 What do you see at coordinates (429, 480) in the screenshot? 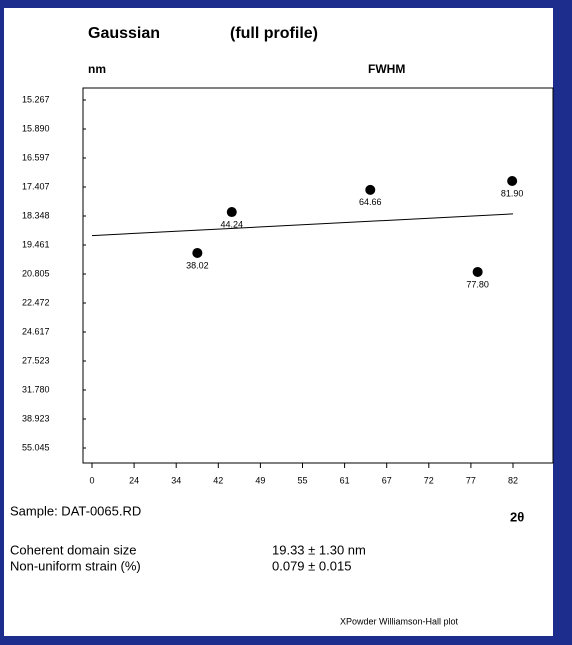
I see `x-tick-label: 72` at bounding box center [429, 480].